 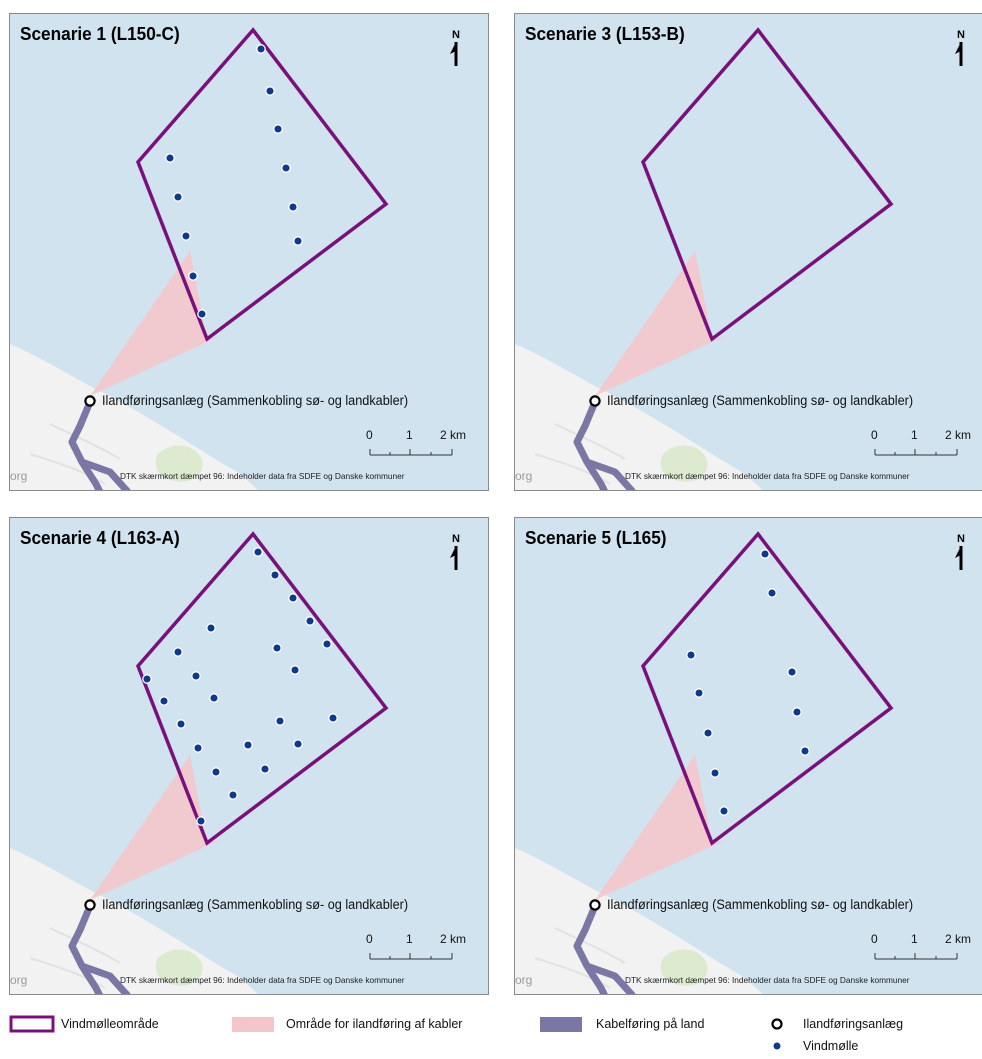 I want to click on legend-wind-area: Vindmølleområde, so click(x=110, y=1024).